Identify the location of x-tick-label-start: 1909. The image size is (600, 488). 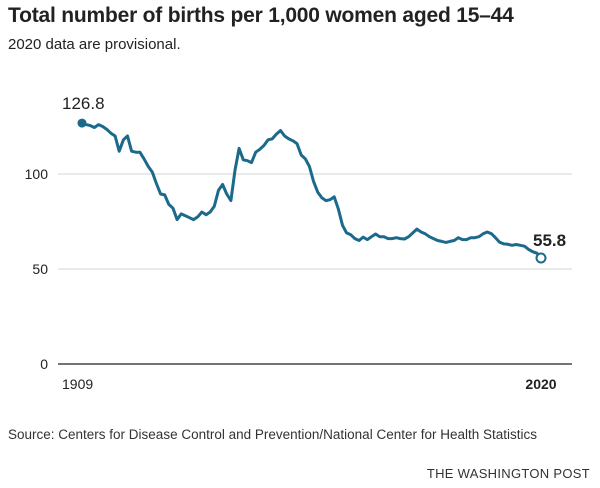
(77, 384).